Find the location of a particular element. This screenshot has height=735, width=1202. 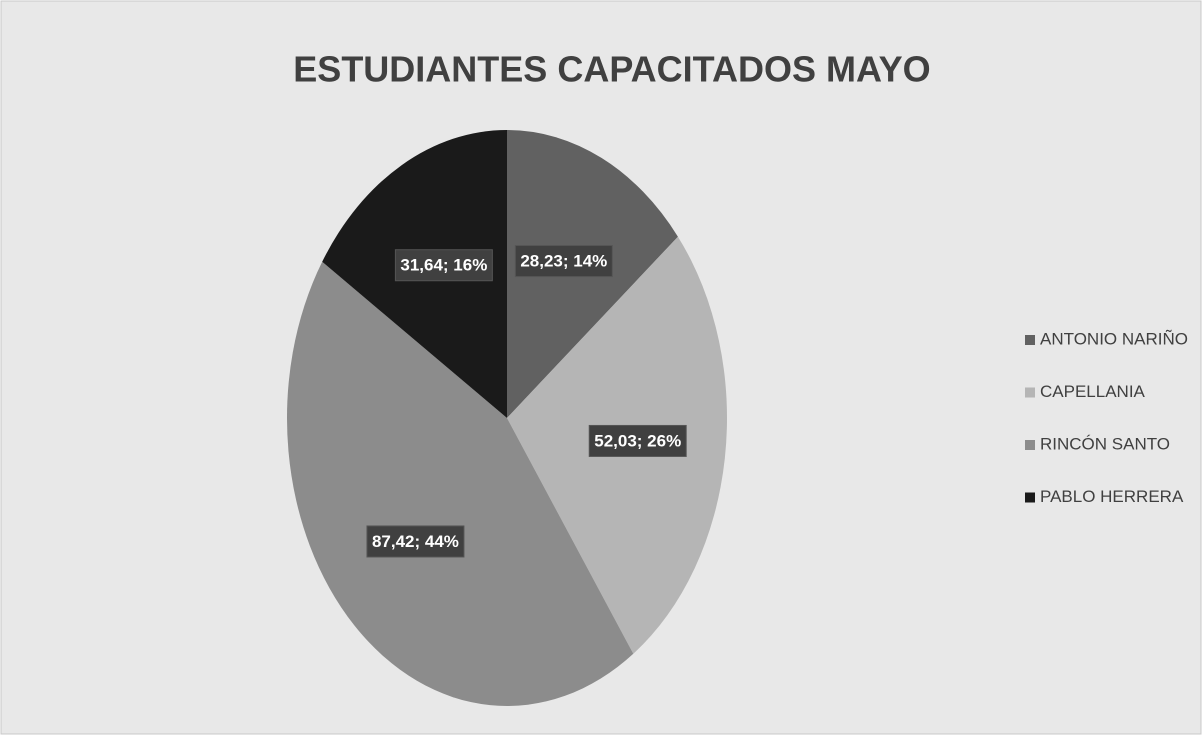

legend-label: RINCÓN SANTO is located at coordinates (1105, 443).